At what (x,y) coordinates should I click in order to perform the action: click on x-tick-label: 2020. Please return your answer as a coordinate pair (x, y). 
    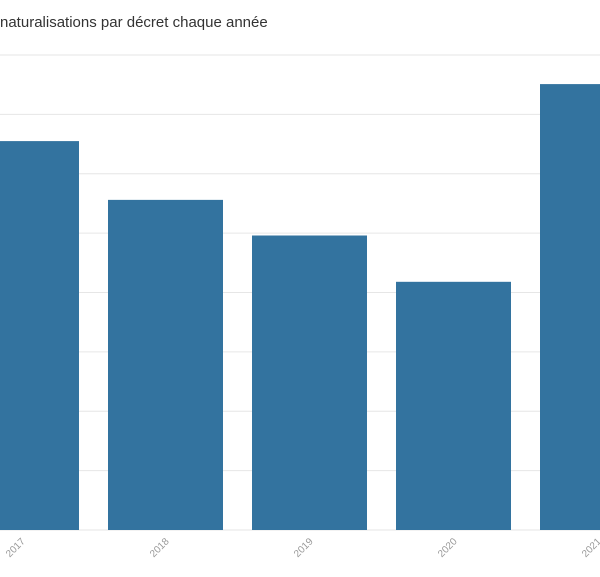
    Looking at the image, I should click on (448, 548).